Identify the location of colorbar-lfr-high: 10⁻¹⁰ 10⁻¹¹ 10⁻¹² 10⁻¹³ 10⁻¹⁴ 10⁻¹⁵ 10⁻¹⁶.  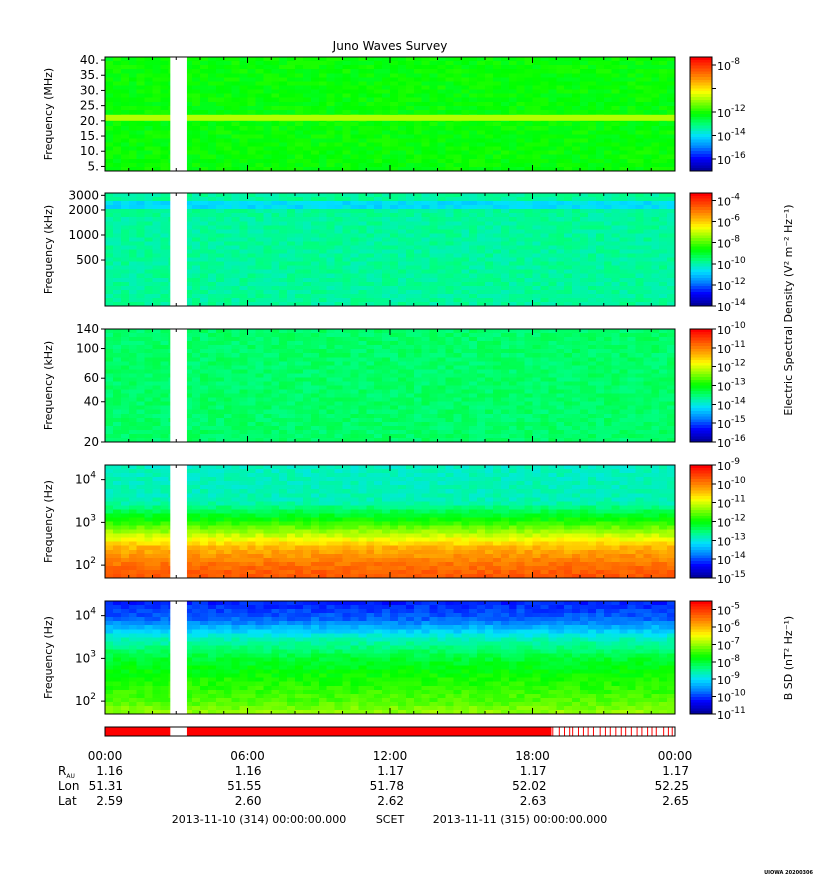
(717, 385).